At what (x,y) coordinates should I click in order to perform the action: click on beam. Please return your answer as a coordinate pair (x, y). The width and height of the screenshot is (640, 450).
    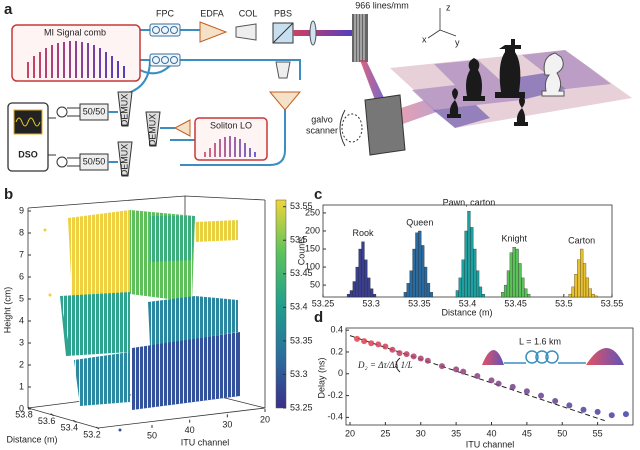
    Looking at the image, I should click on (323, 33).